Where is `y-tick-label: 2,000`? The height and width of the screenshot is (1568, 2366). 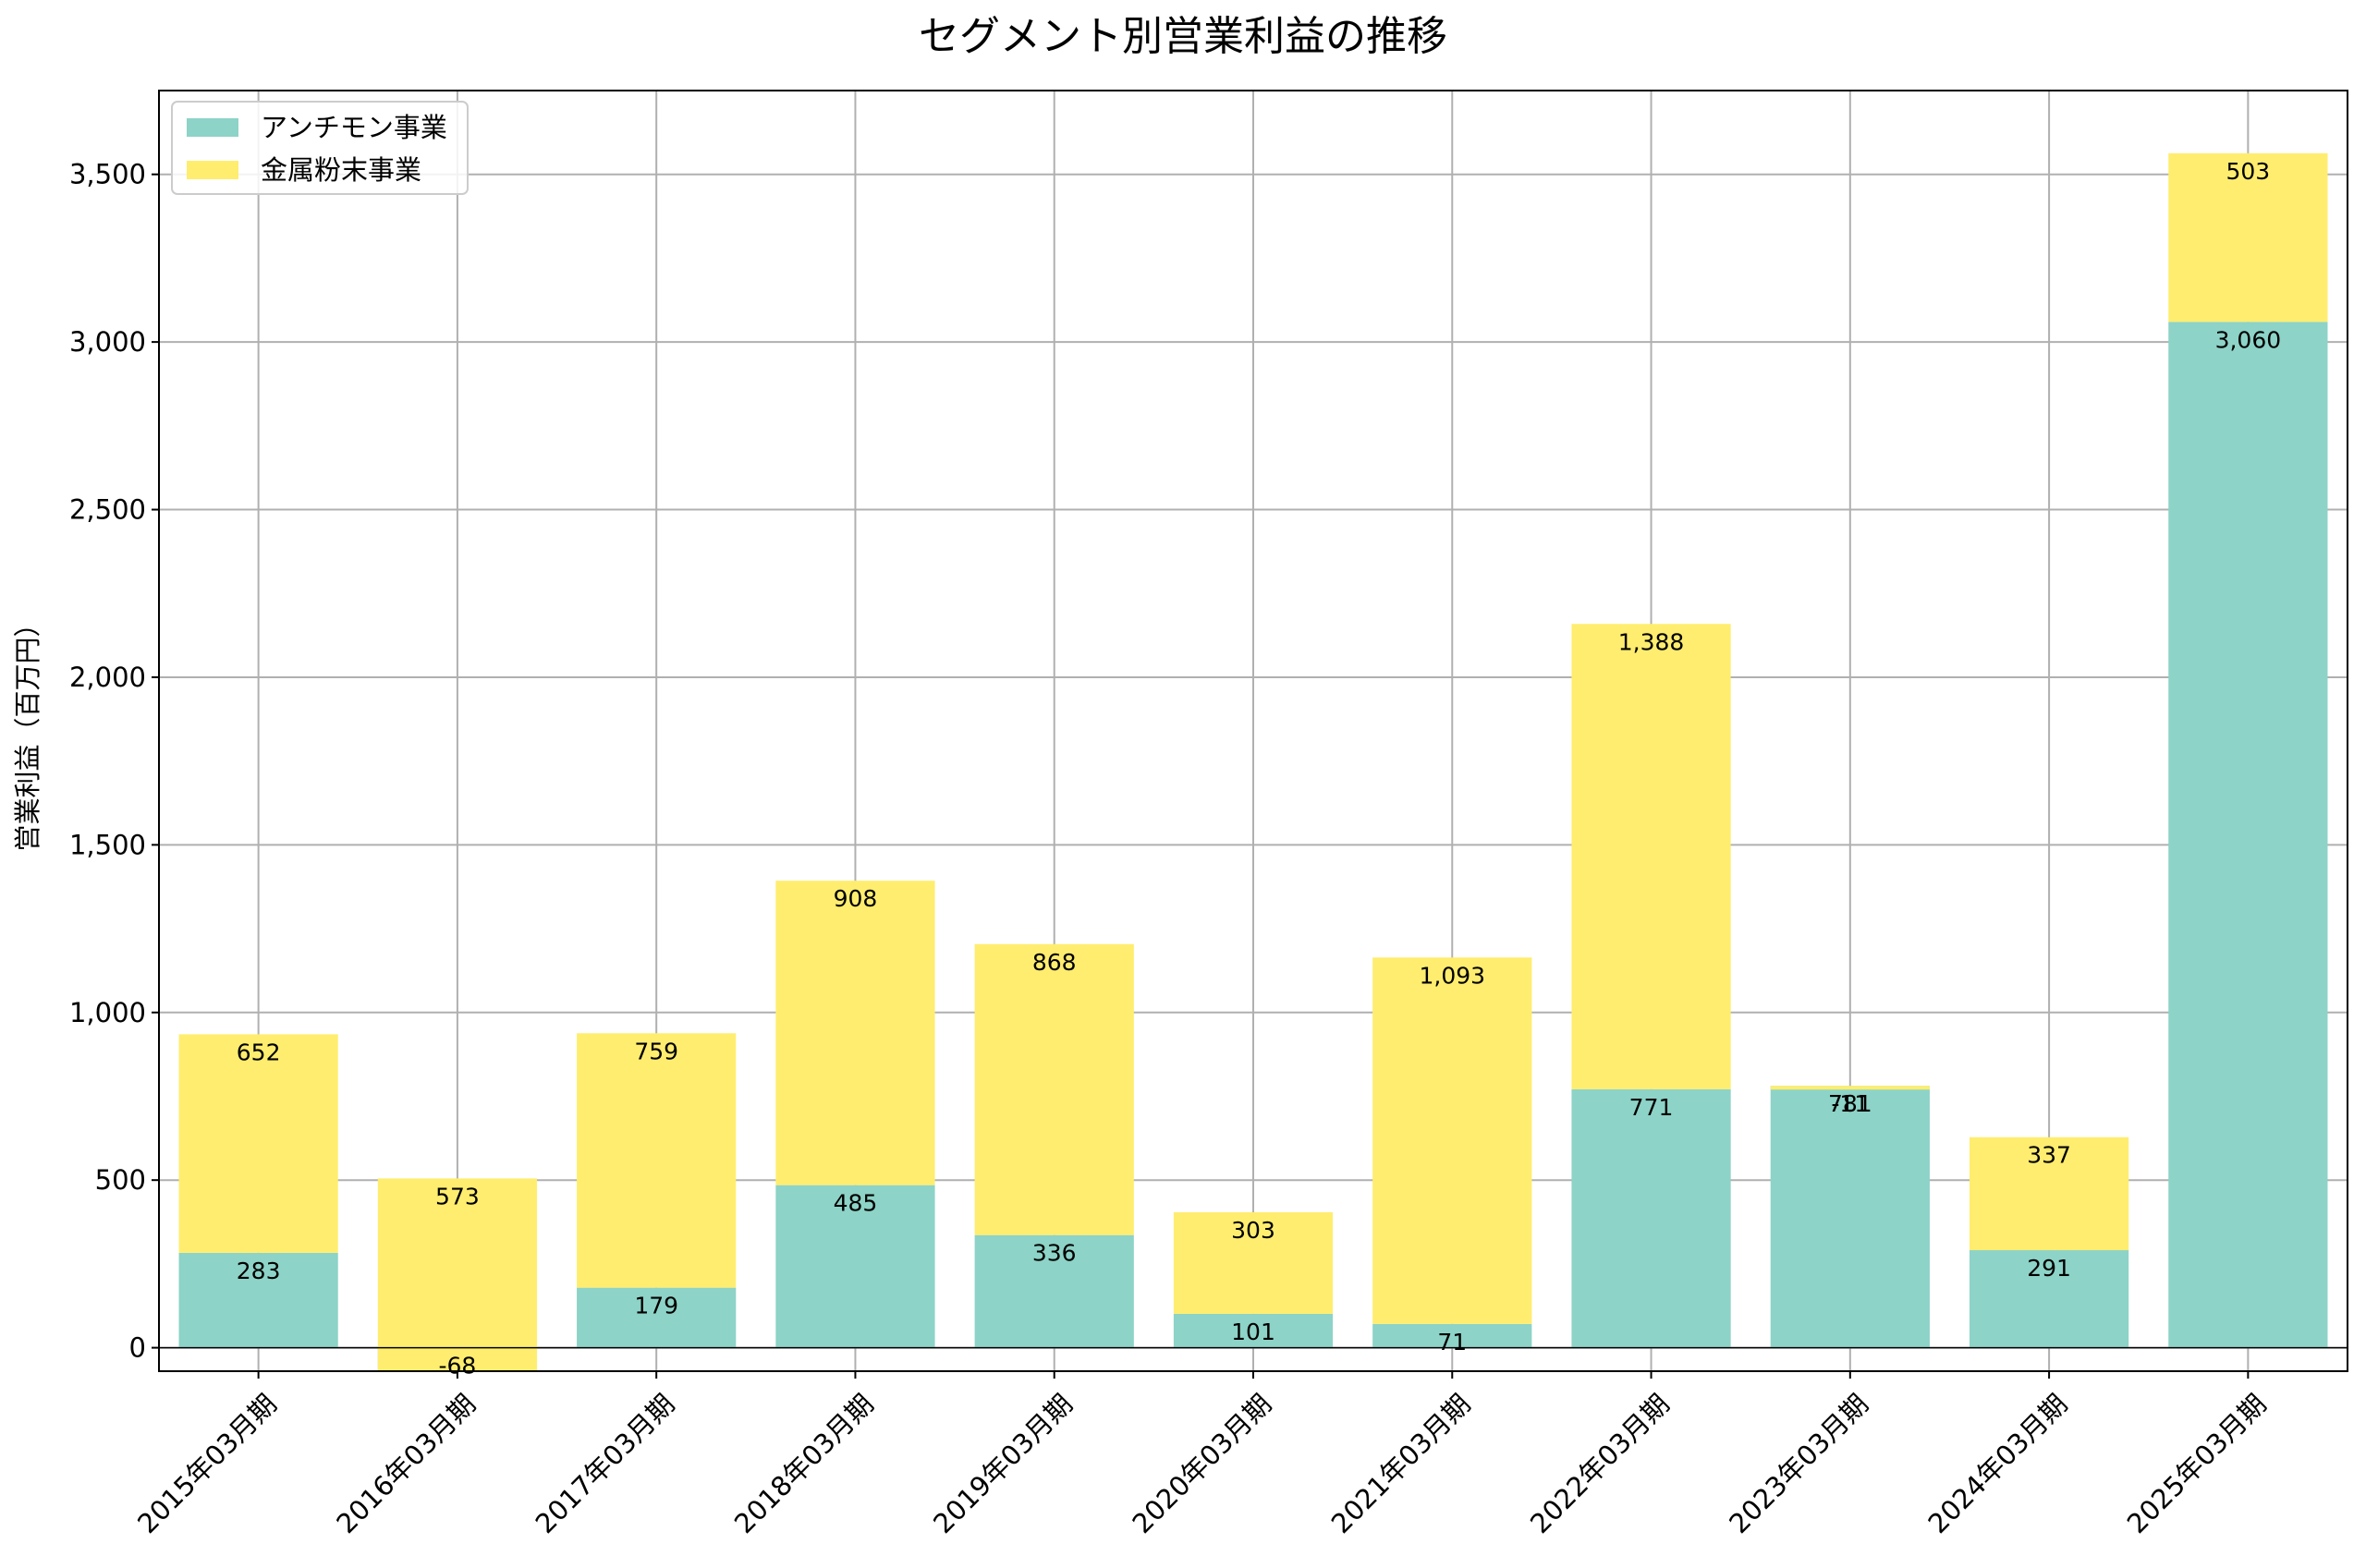 y-tick-label: 2,000 is located at coordinates (108, 677).